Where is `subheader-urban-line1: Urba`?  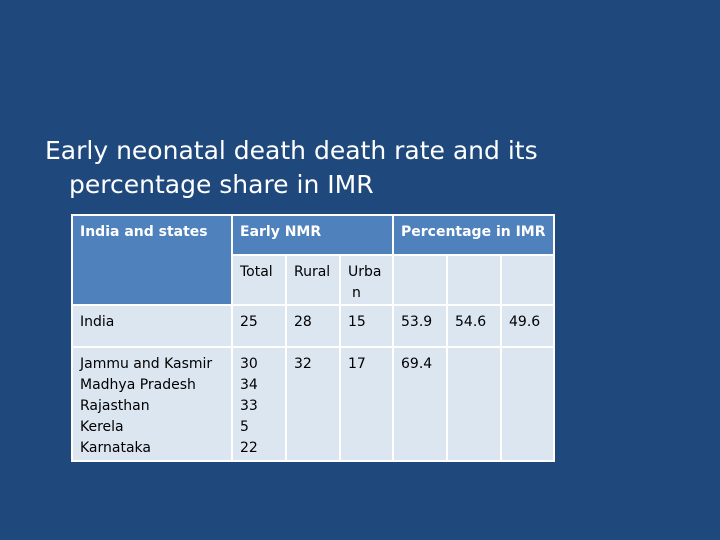 subheader-urban-line1: Urba is located at coordinates (365, 272).